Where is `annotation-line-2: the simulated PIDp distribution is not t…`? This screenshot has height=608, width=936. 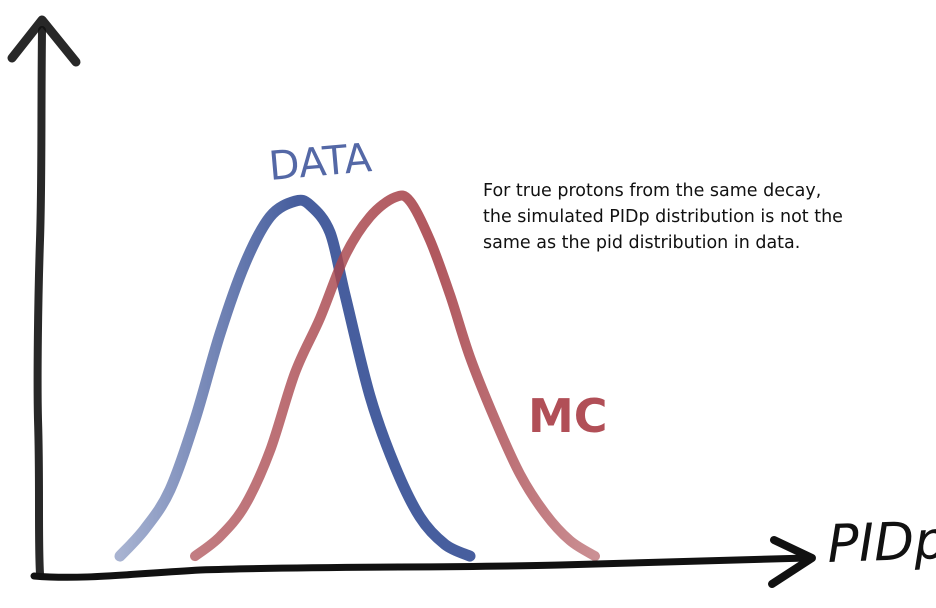
annotation-line-2: the simulated PIDp distribution is not t… is located at coordinates (663, 217).